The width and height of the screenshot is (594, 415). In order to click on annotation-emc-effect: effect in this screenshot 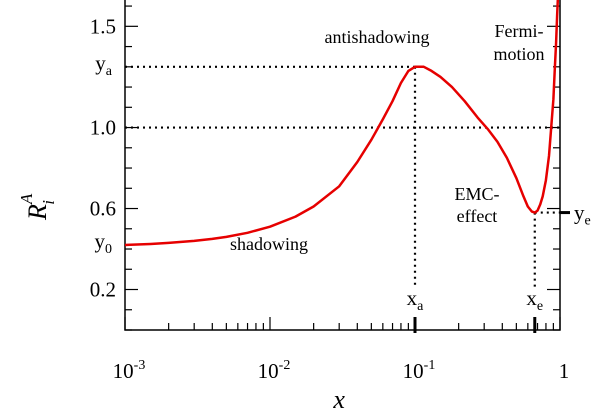, I will do `click(477, 216)`.